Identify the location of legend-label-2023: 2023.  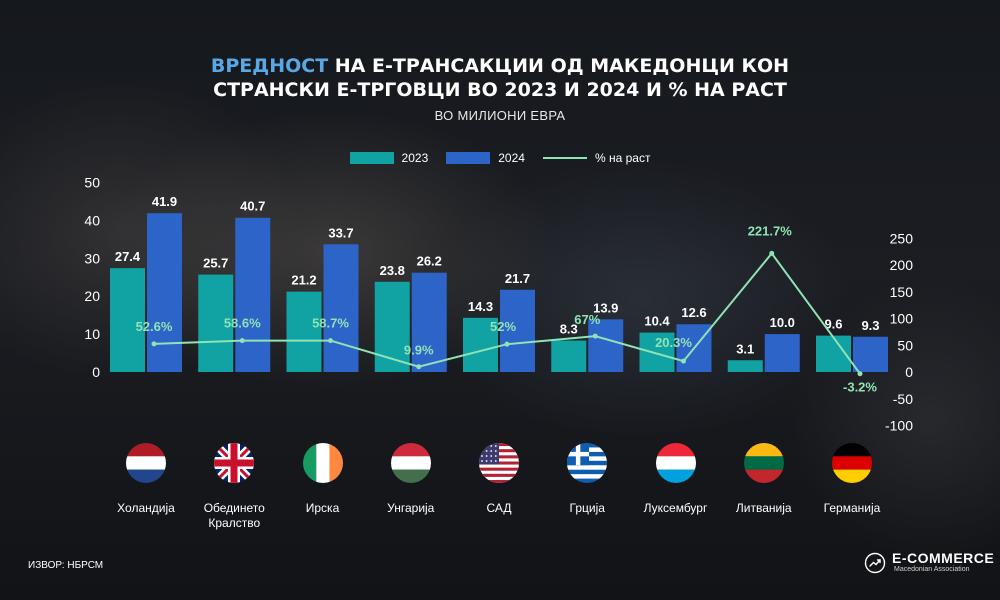
(415, 158).